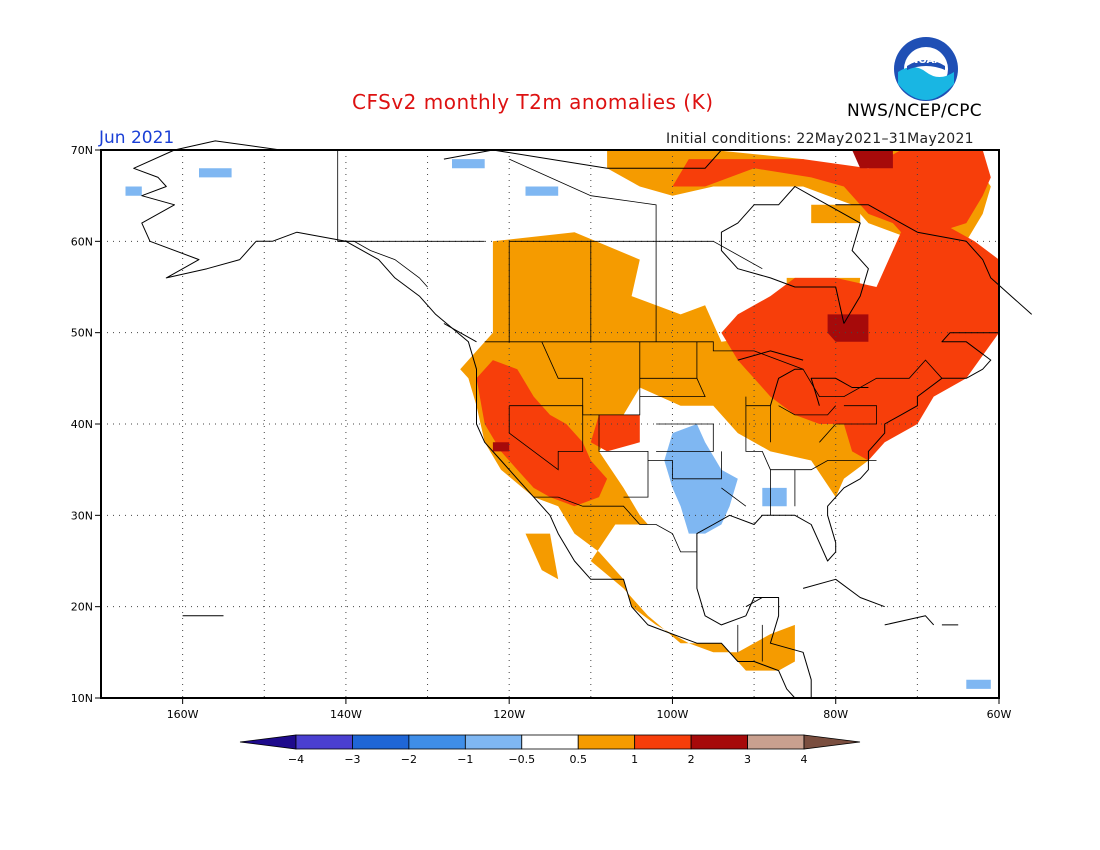  What do you see at coordinates (82, 241) in the screenshot?
I see `latitude-tick-label: 60N` at bounding box center [82, 241].